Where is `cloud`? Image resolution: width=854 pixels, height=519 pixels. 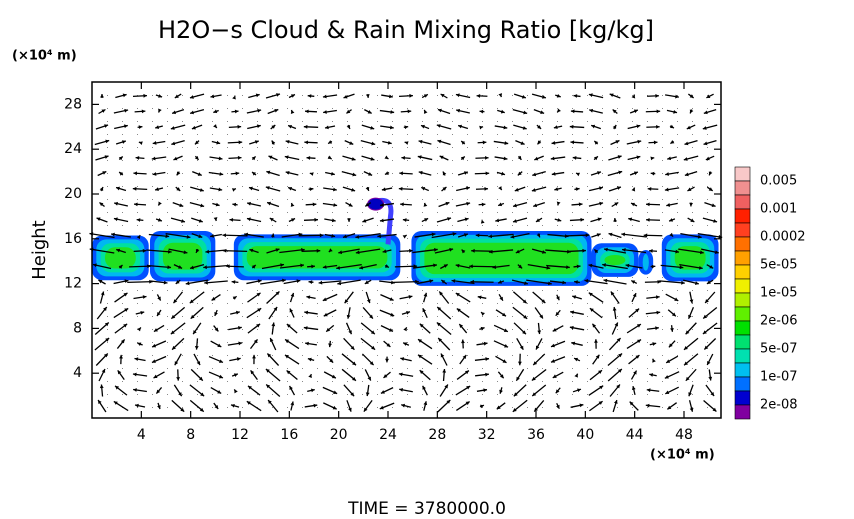
cloud is located at coordinates (615, 260).